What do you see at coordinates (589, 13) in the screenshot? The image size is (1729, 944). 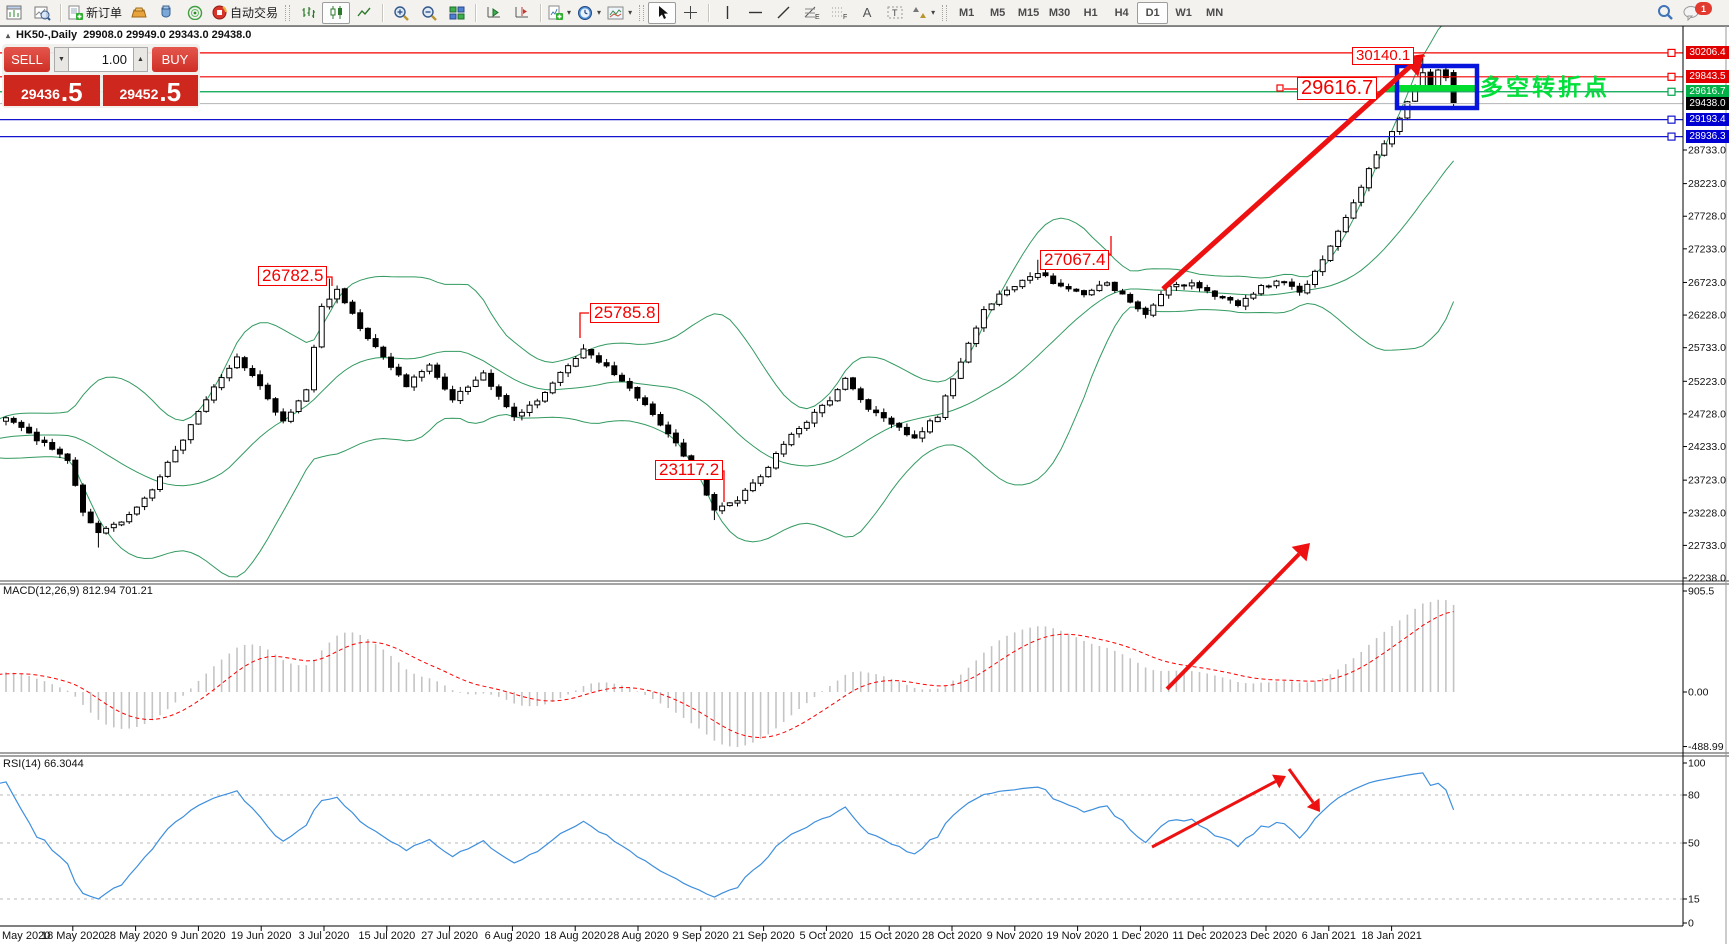 I see `period-button: ▾` at bounding box center [589, 13].